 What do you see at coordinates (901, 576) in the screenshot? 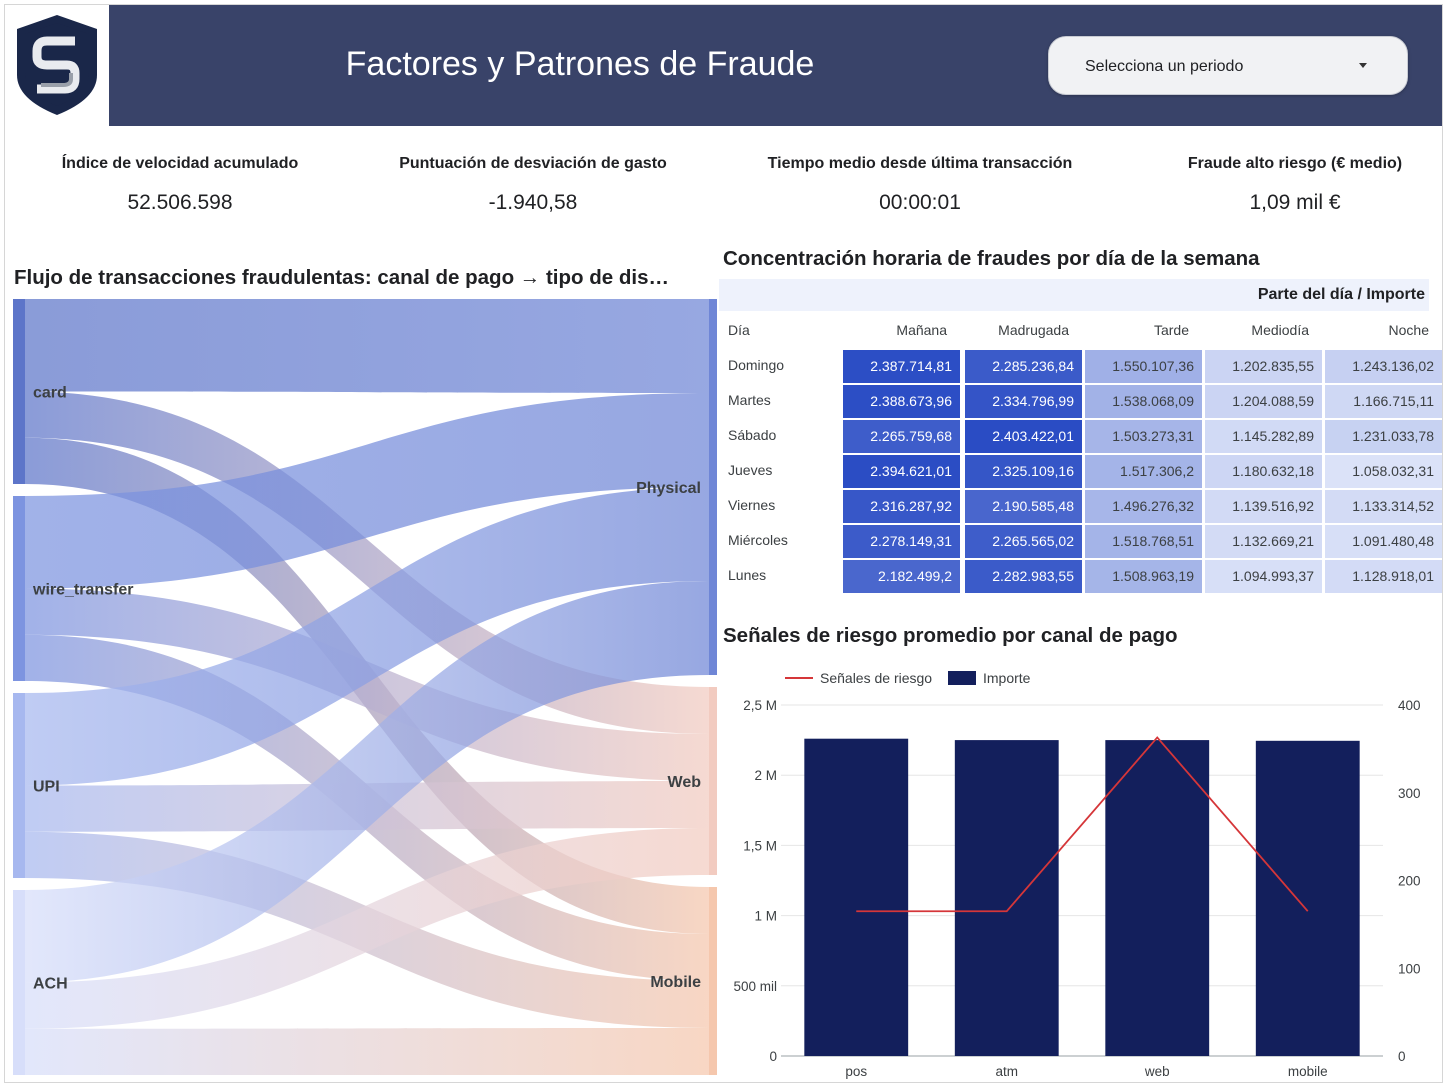
I see `heatmap-cell: 2.182.499,2` at bounding box center [901, 576].